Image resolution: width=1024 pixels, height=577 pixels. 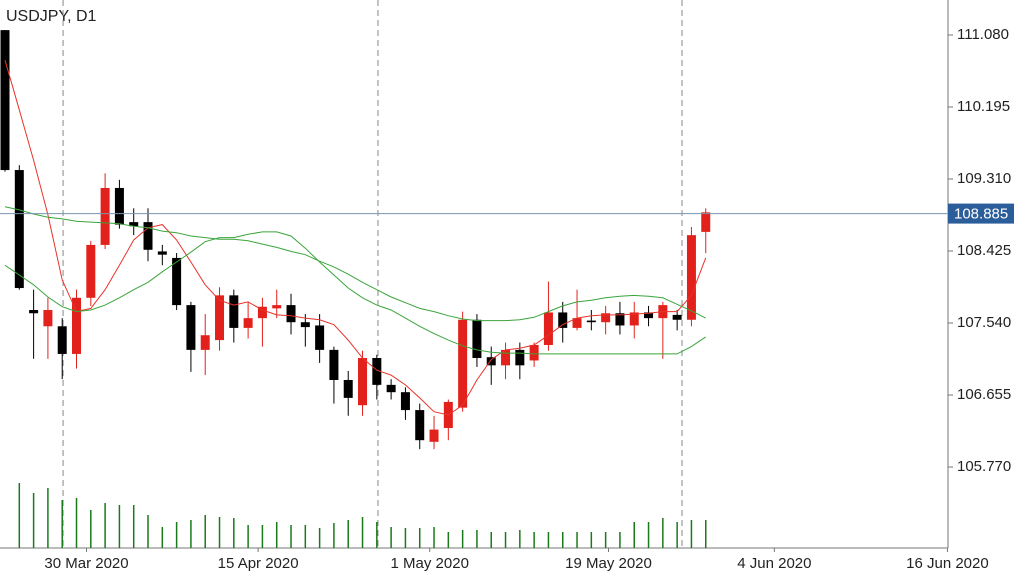 What do you see at coordinates (984, 250) in the screenshot?
I see `y-tick-label: 108.425` at bounding box center [984, 250].